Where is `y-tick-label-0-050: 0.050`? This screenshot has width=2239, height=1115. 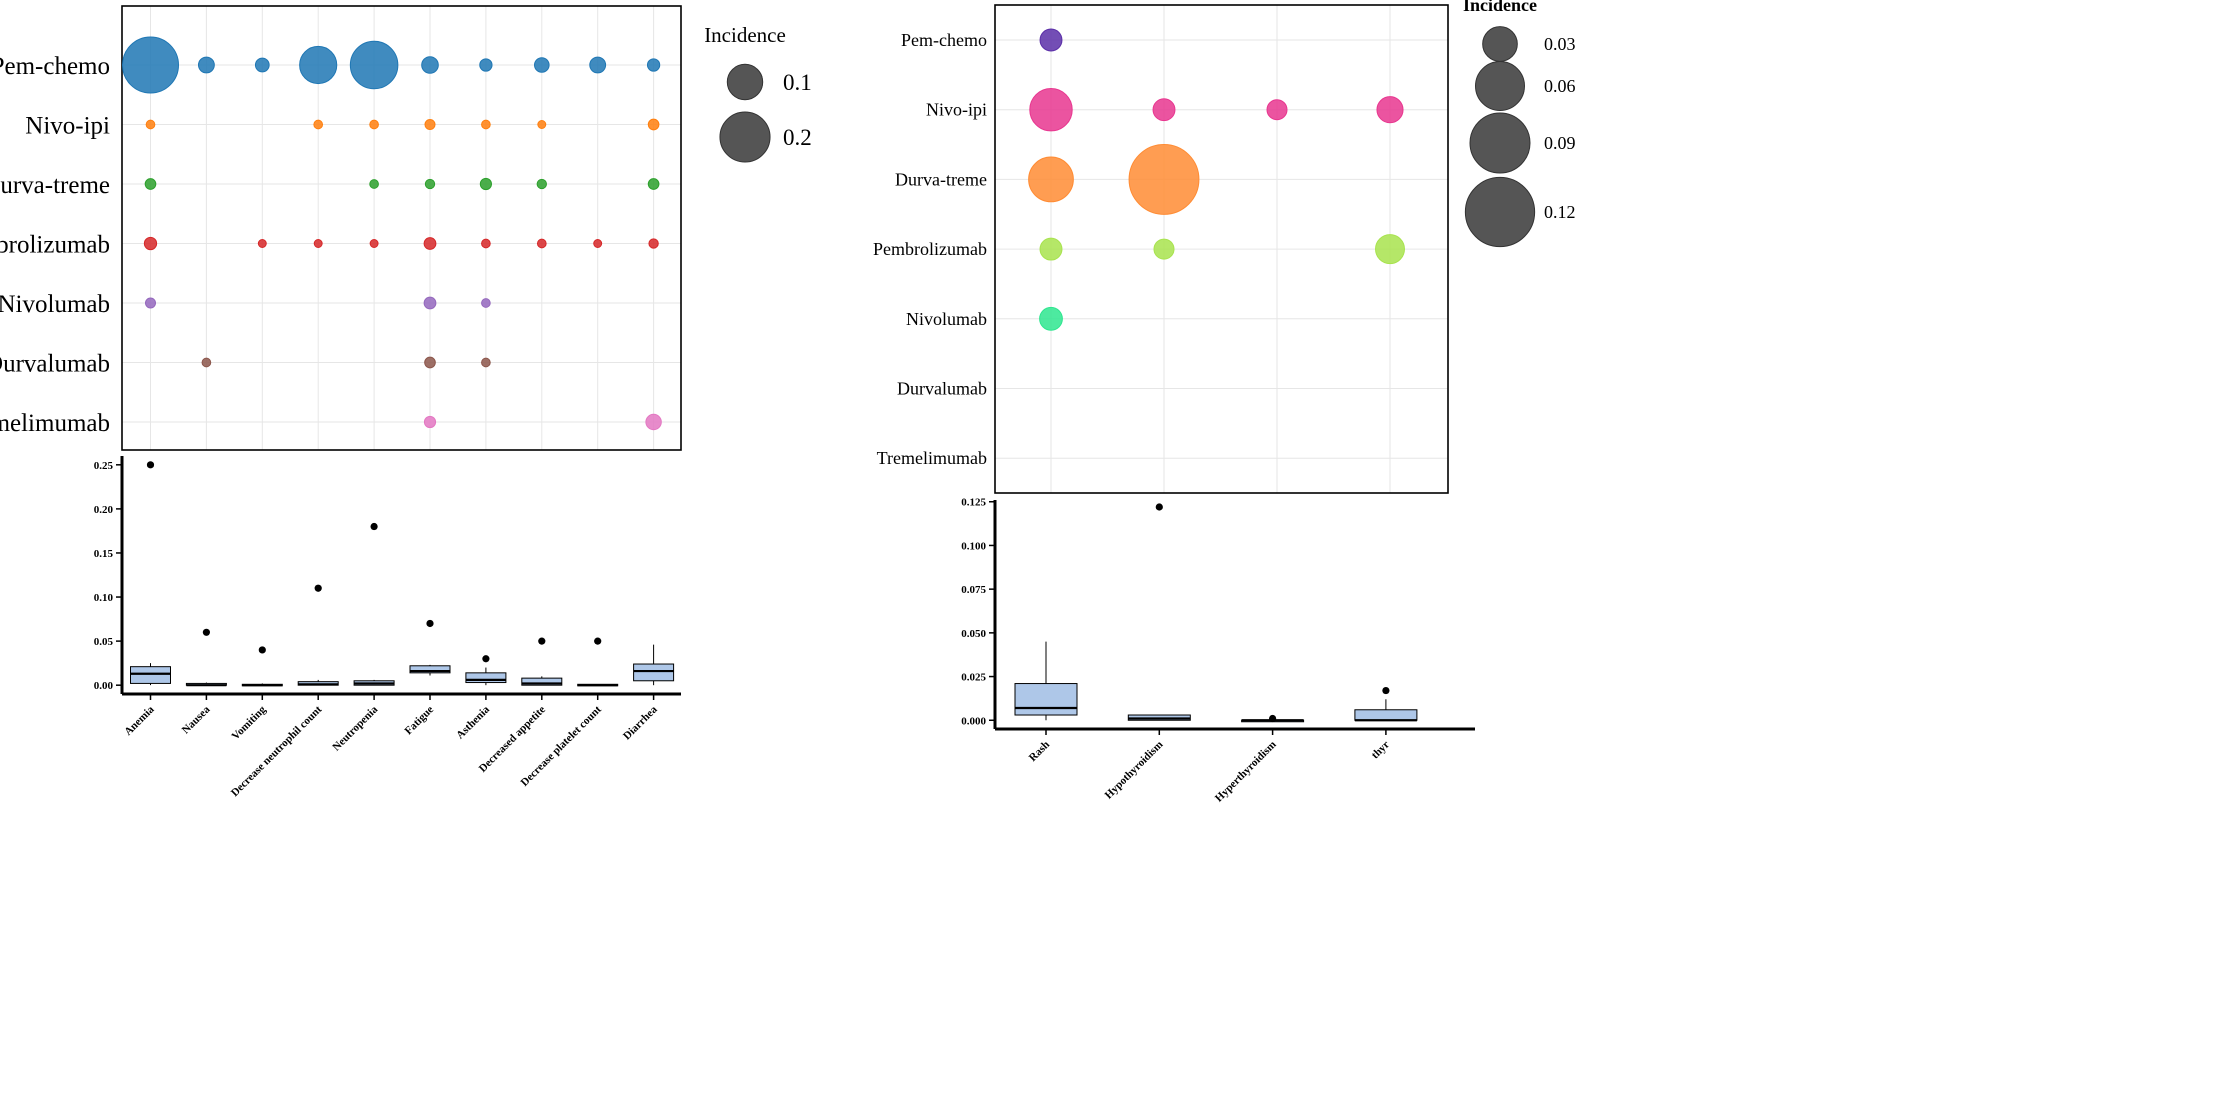 y-tick-label-0-050: 0.050 is located at coordinates (973, 634).